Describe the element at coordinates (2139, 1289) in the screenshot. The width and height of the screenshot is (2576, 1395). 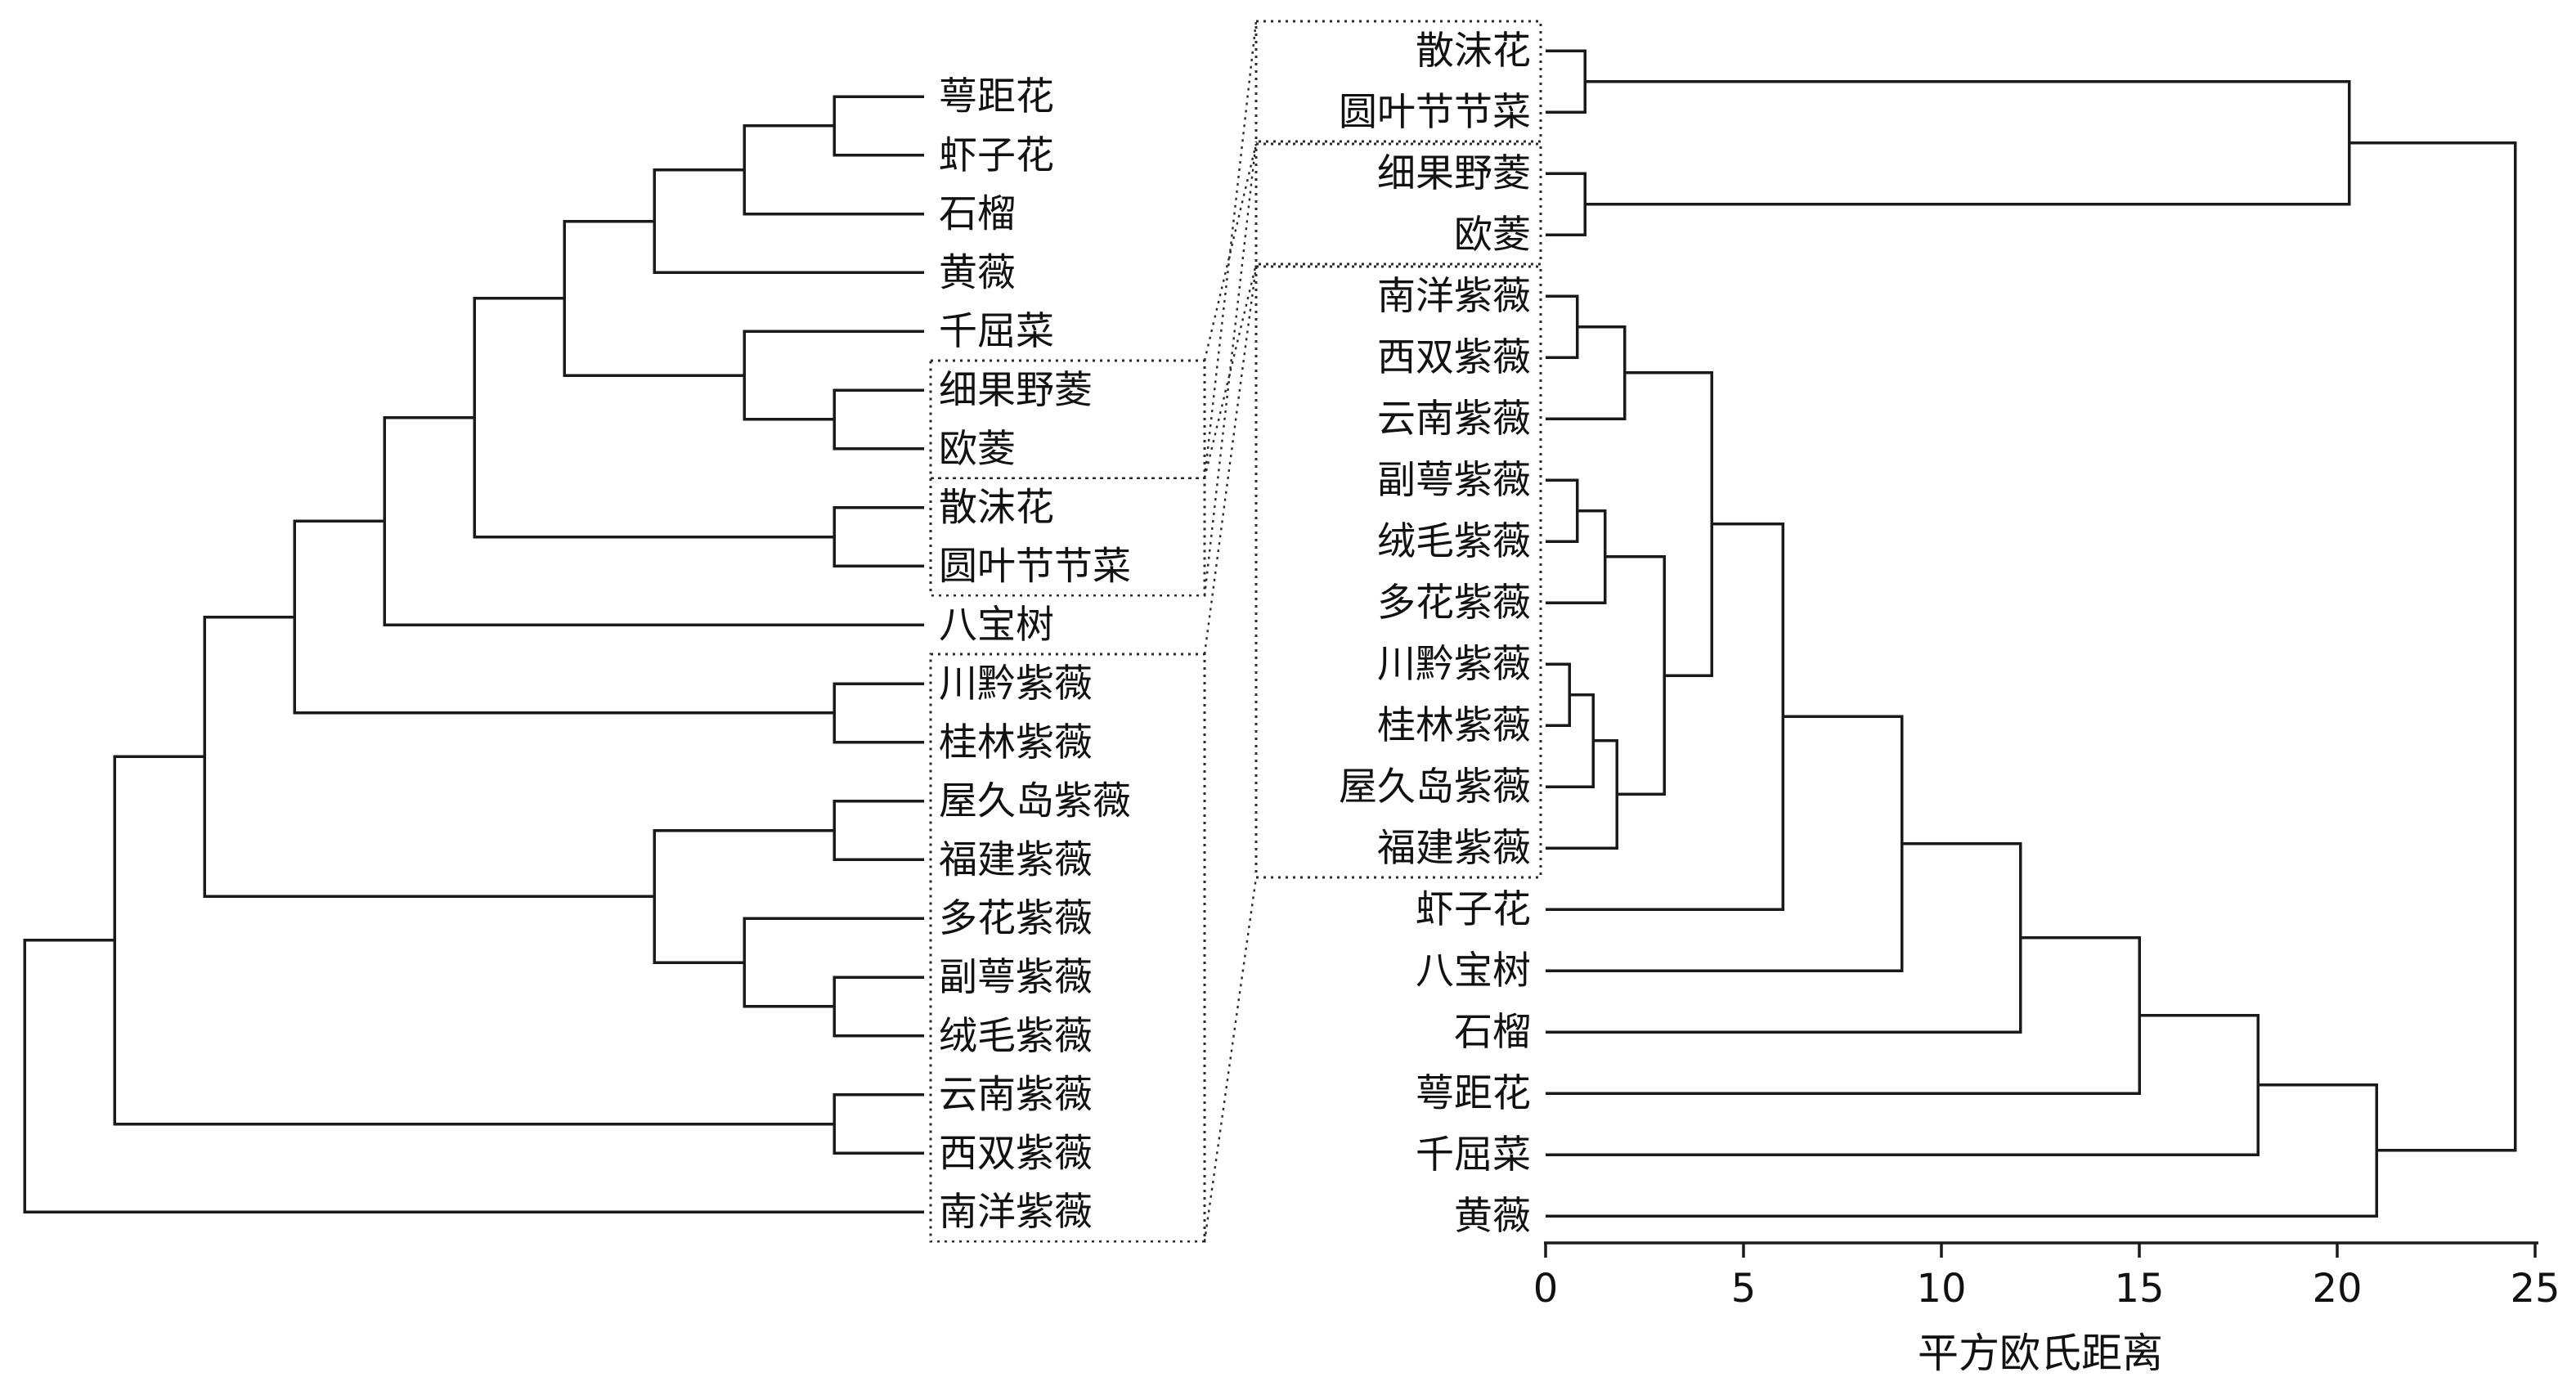
I see `axis-tick-label: 15` at that location.